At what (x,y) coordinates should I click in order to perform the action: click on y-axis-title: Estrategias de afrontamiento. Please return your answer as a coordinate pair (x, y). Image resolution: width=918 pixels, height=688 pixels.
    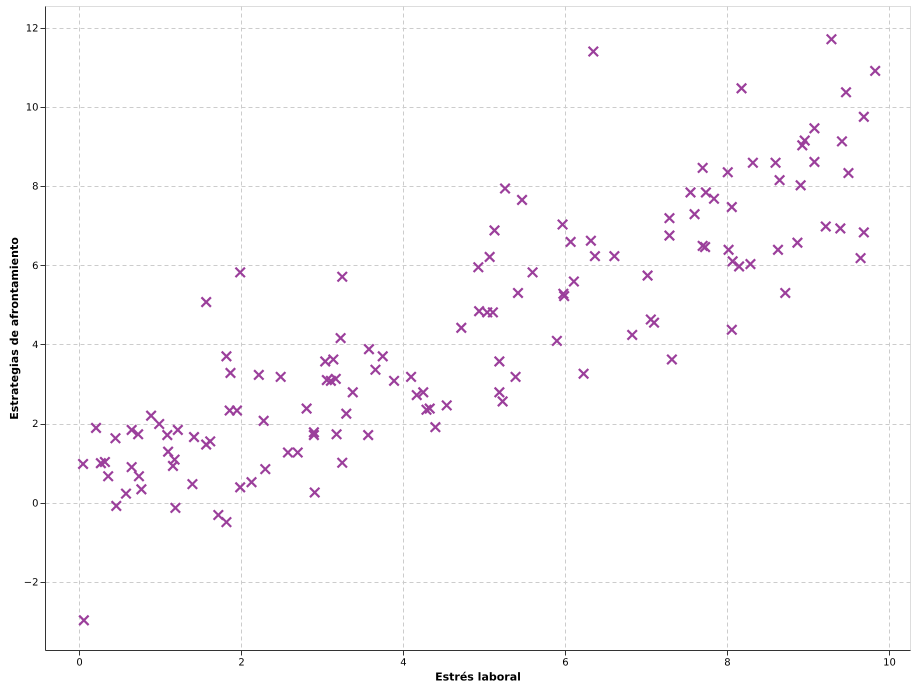
    Looking at the image, I should click on (14, 328).